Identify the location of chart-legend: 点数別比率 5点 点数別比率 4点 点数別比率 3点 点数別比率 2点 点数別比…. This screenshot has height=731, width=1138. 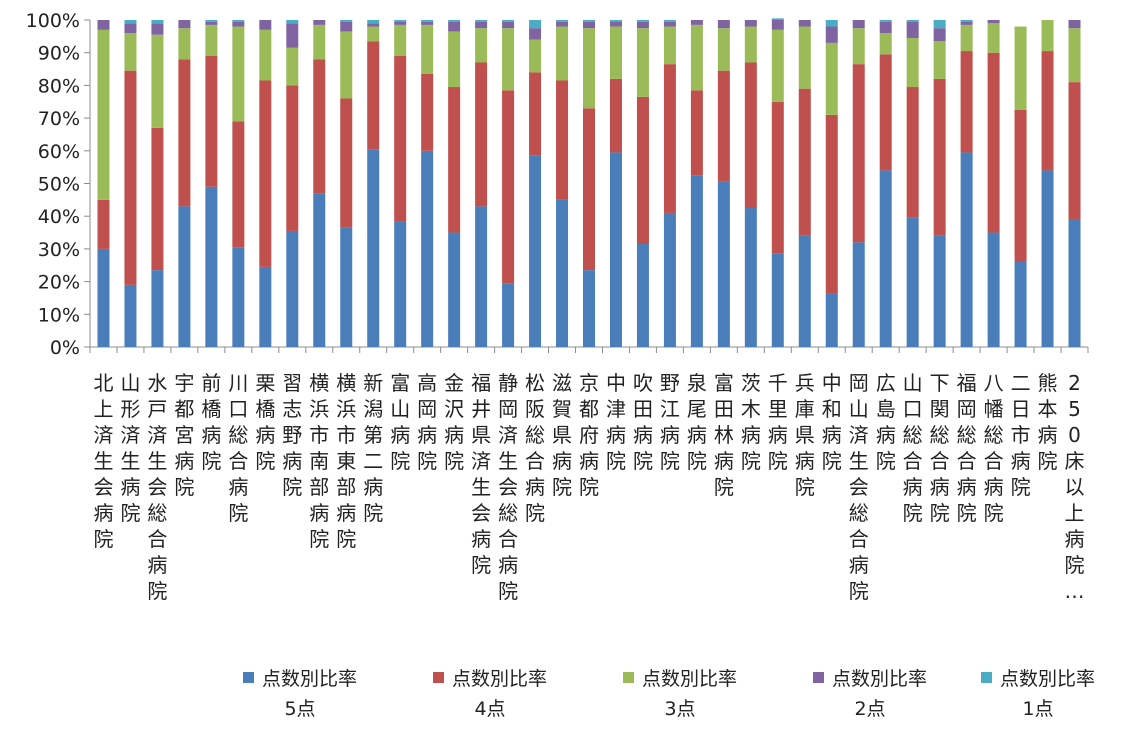
(569, 694).